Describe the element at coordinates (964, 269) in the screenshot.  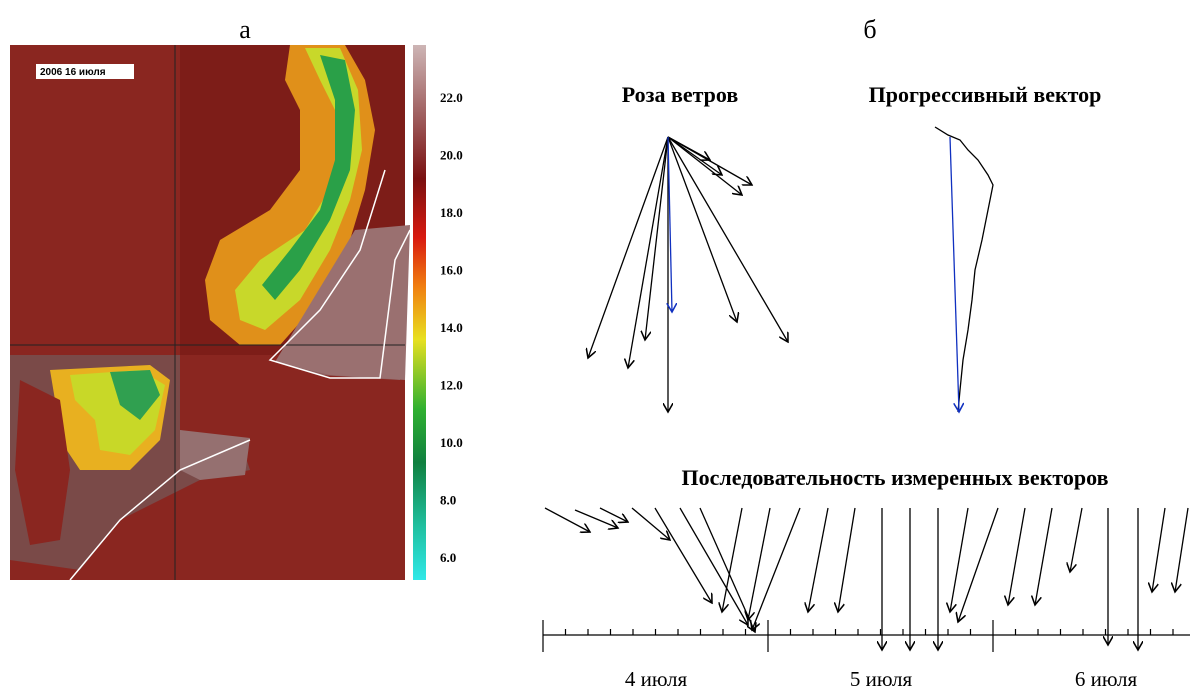
I see `progressive-vector` at that location.